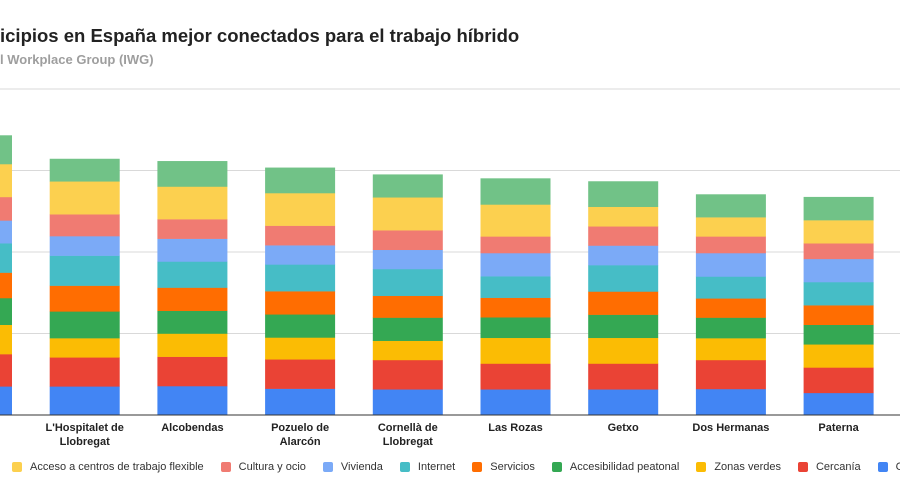  What do you see at coordinates (515, 428) in the screenshot?
I see `x-tick-label: Las Rozas` at bounding box center [515, 428].